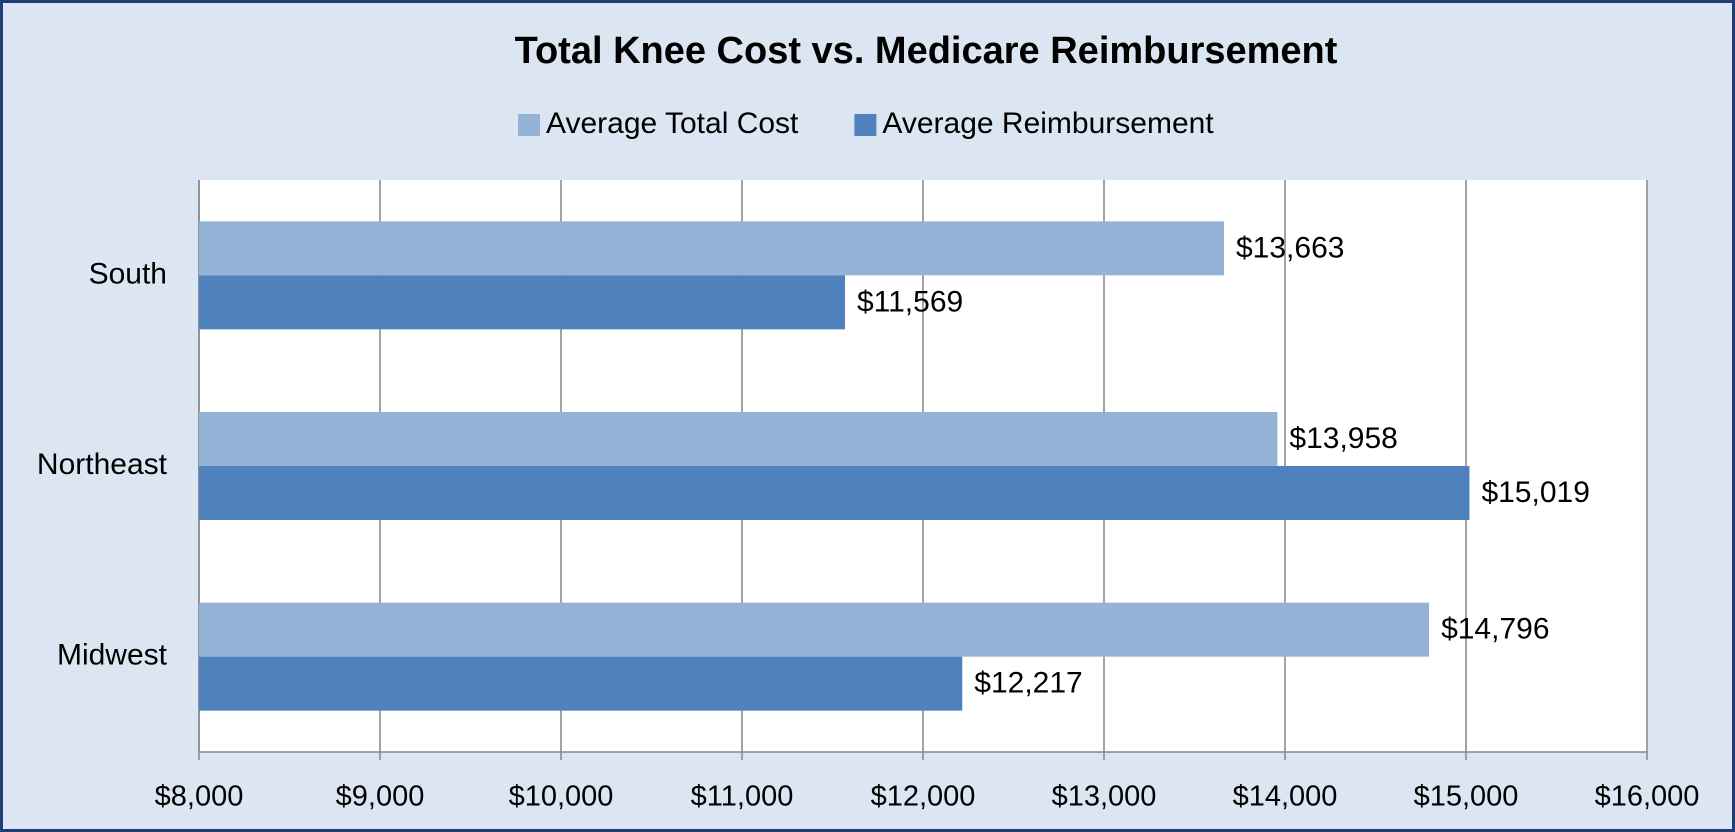  What do you see at coordinates (380, 797) in the screenshot?
I see `x-tick-label: $9,000` at bounding box center [380, 797].